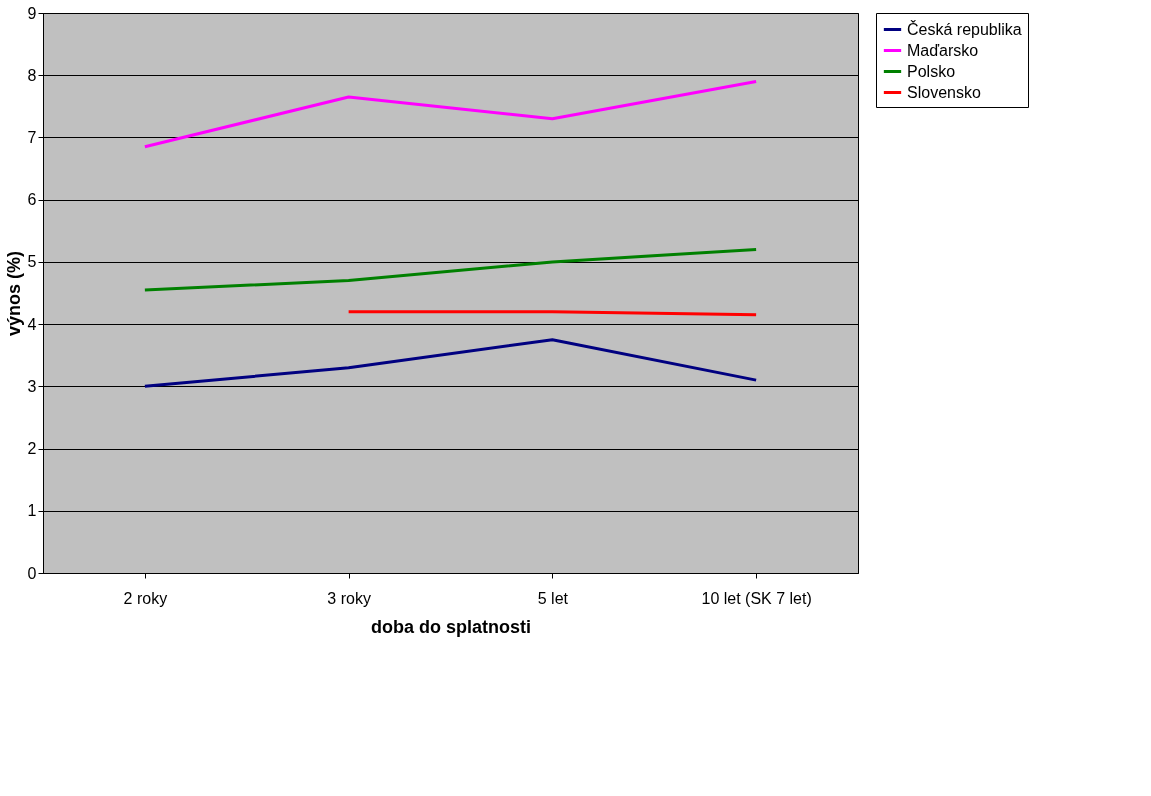  I want to click on legend-label: Slovensko, so click(944, 92).